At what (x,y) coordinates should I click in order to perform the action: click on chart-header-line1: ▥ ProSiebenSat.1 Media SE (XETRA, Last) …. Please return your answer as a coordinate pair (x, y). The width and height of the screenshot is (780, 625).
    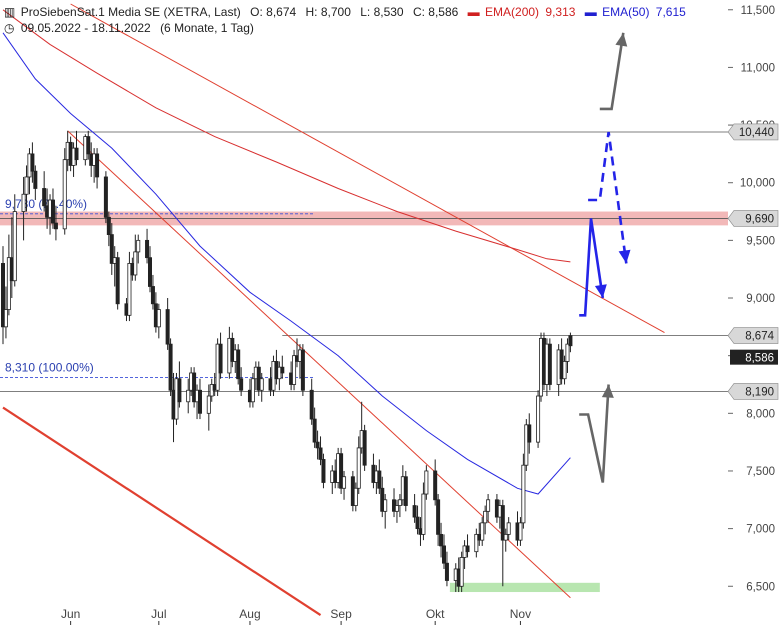
    Looking at the image, I should click on (348, 12).